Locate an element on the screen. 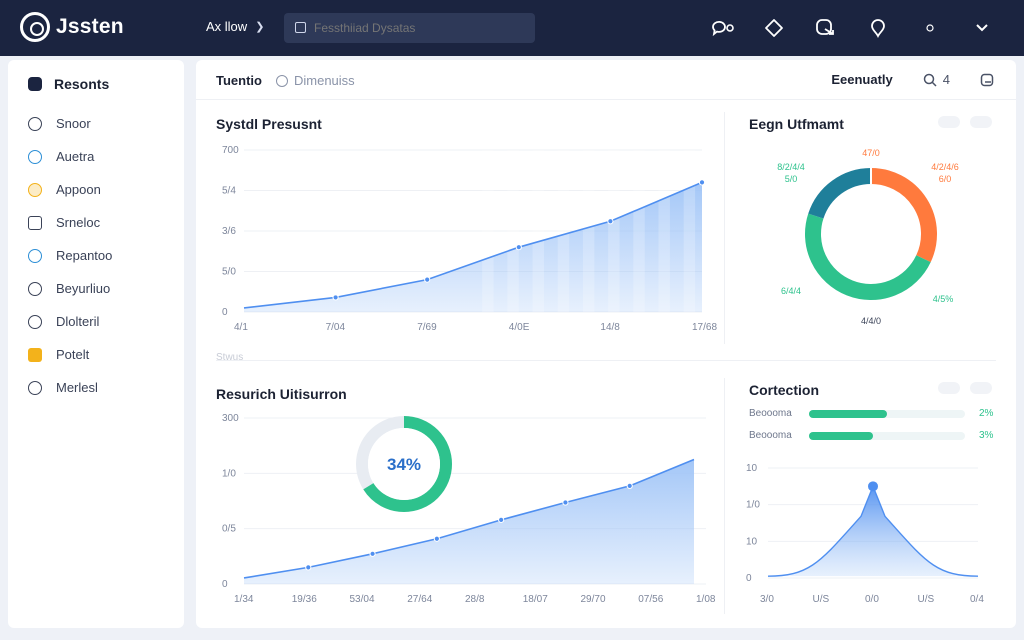 This screenshot has height=640, width=1024. sidebar-header: Resonts is located at coordinates (68, 84).